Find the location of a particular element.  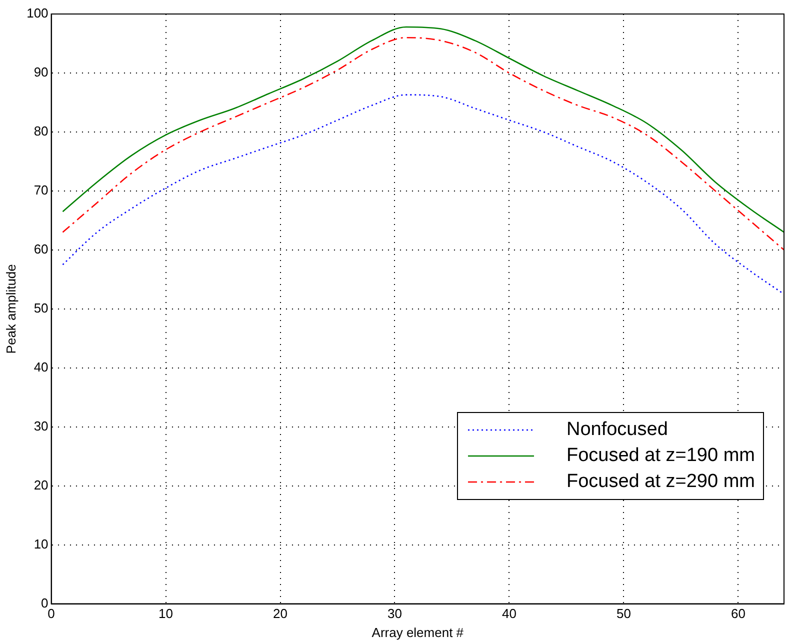

y-tick-label: 70 is located at coordinates (41, 190).